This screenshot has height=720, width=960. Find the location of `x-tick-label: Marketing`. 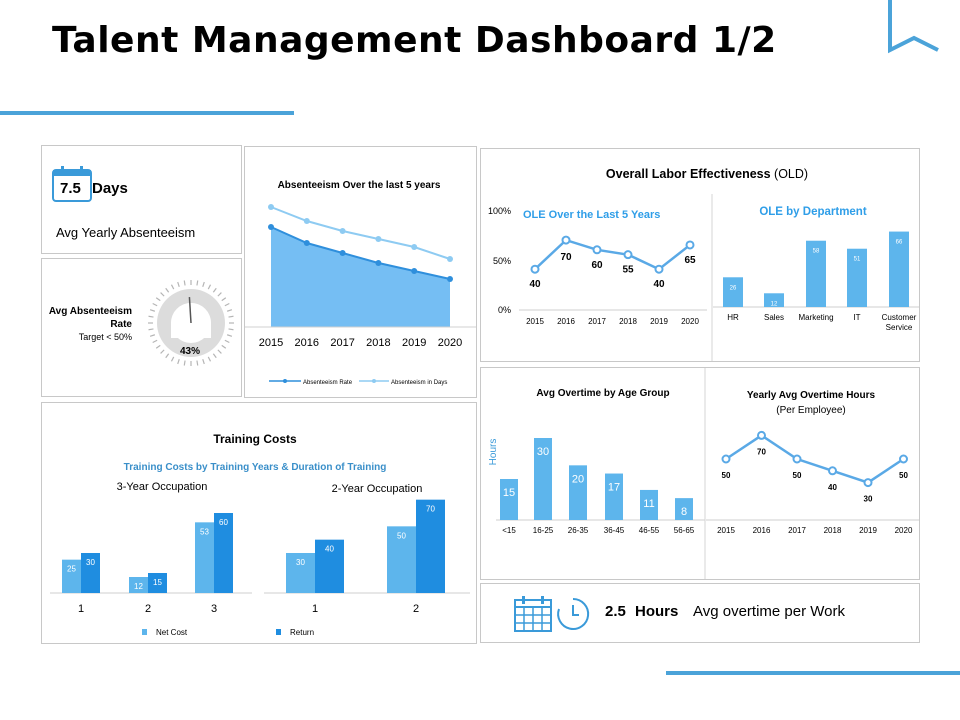

x-tick-label: Marketing is located at coordinates (815, 317).